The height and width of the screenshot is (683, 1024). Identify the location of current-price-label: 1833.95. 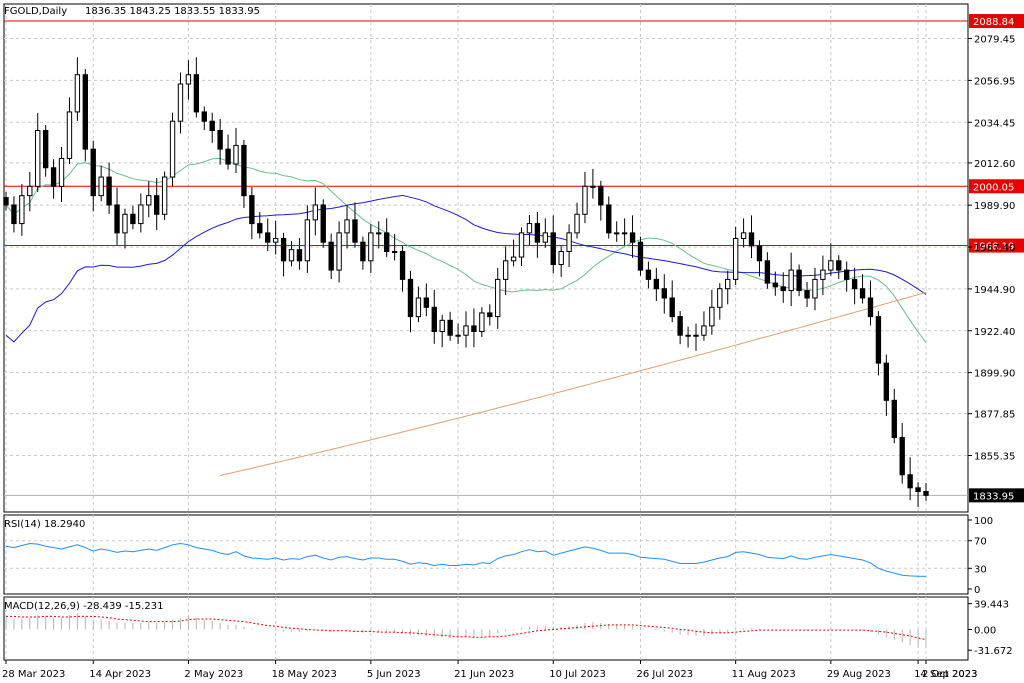
(993, 496).